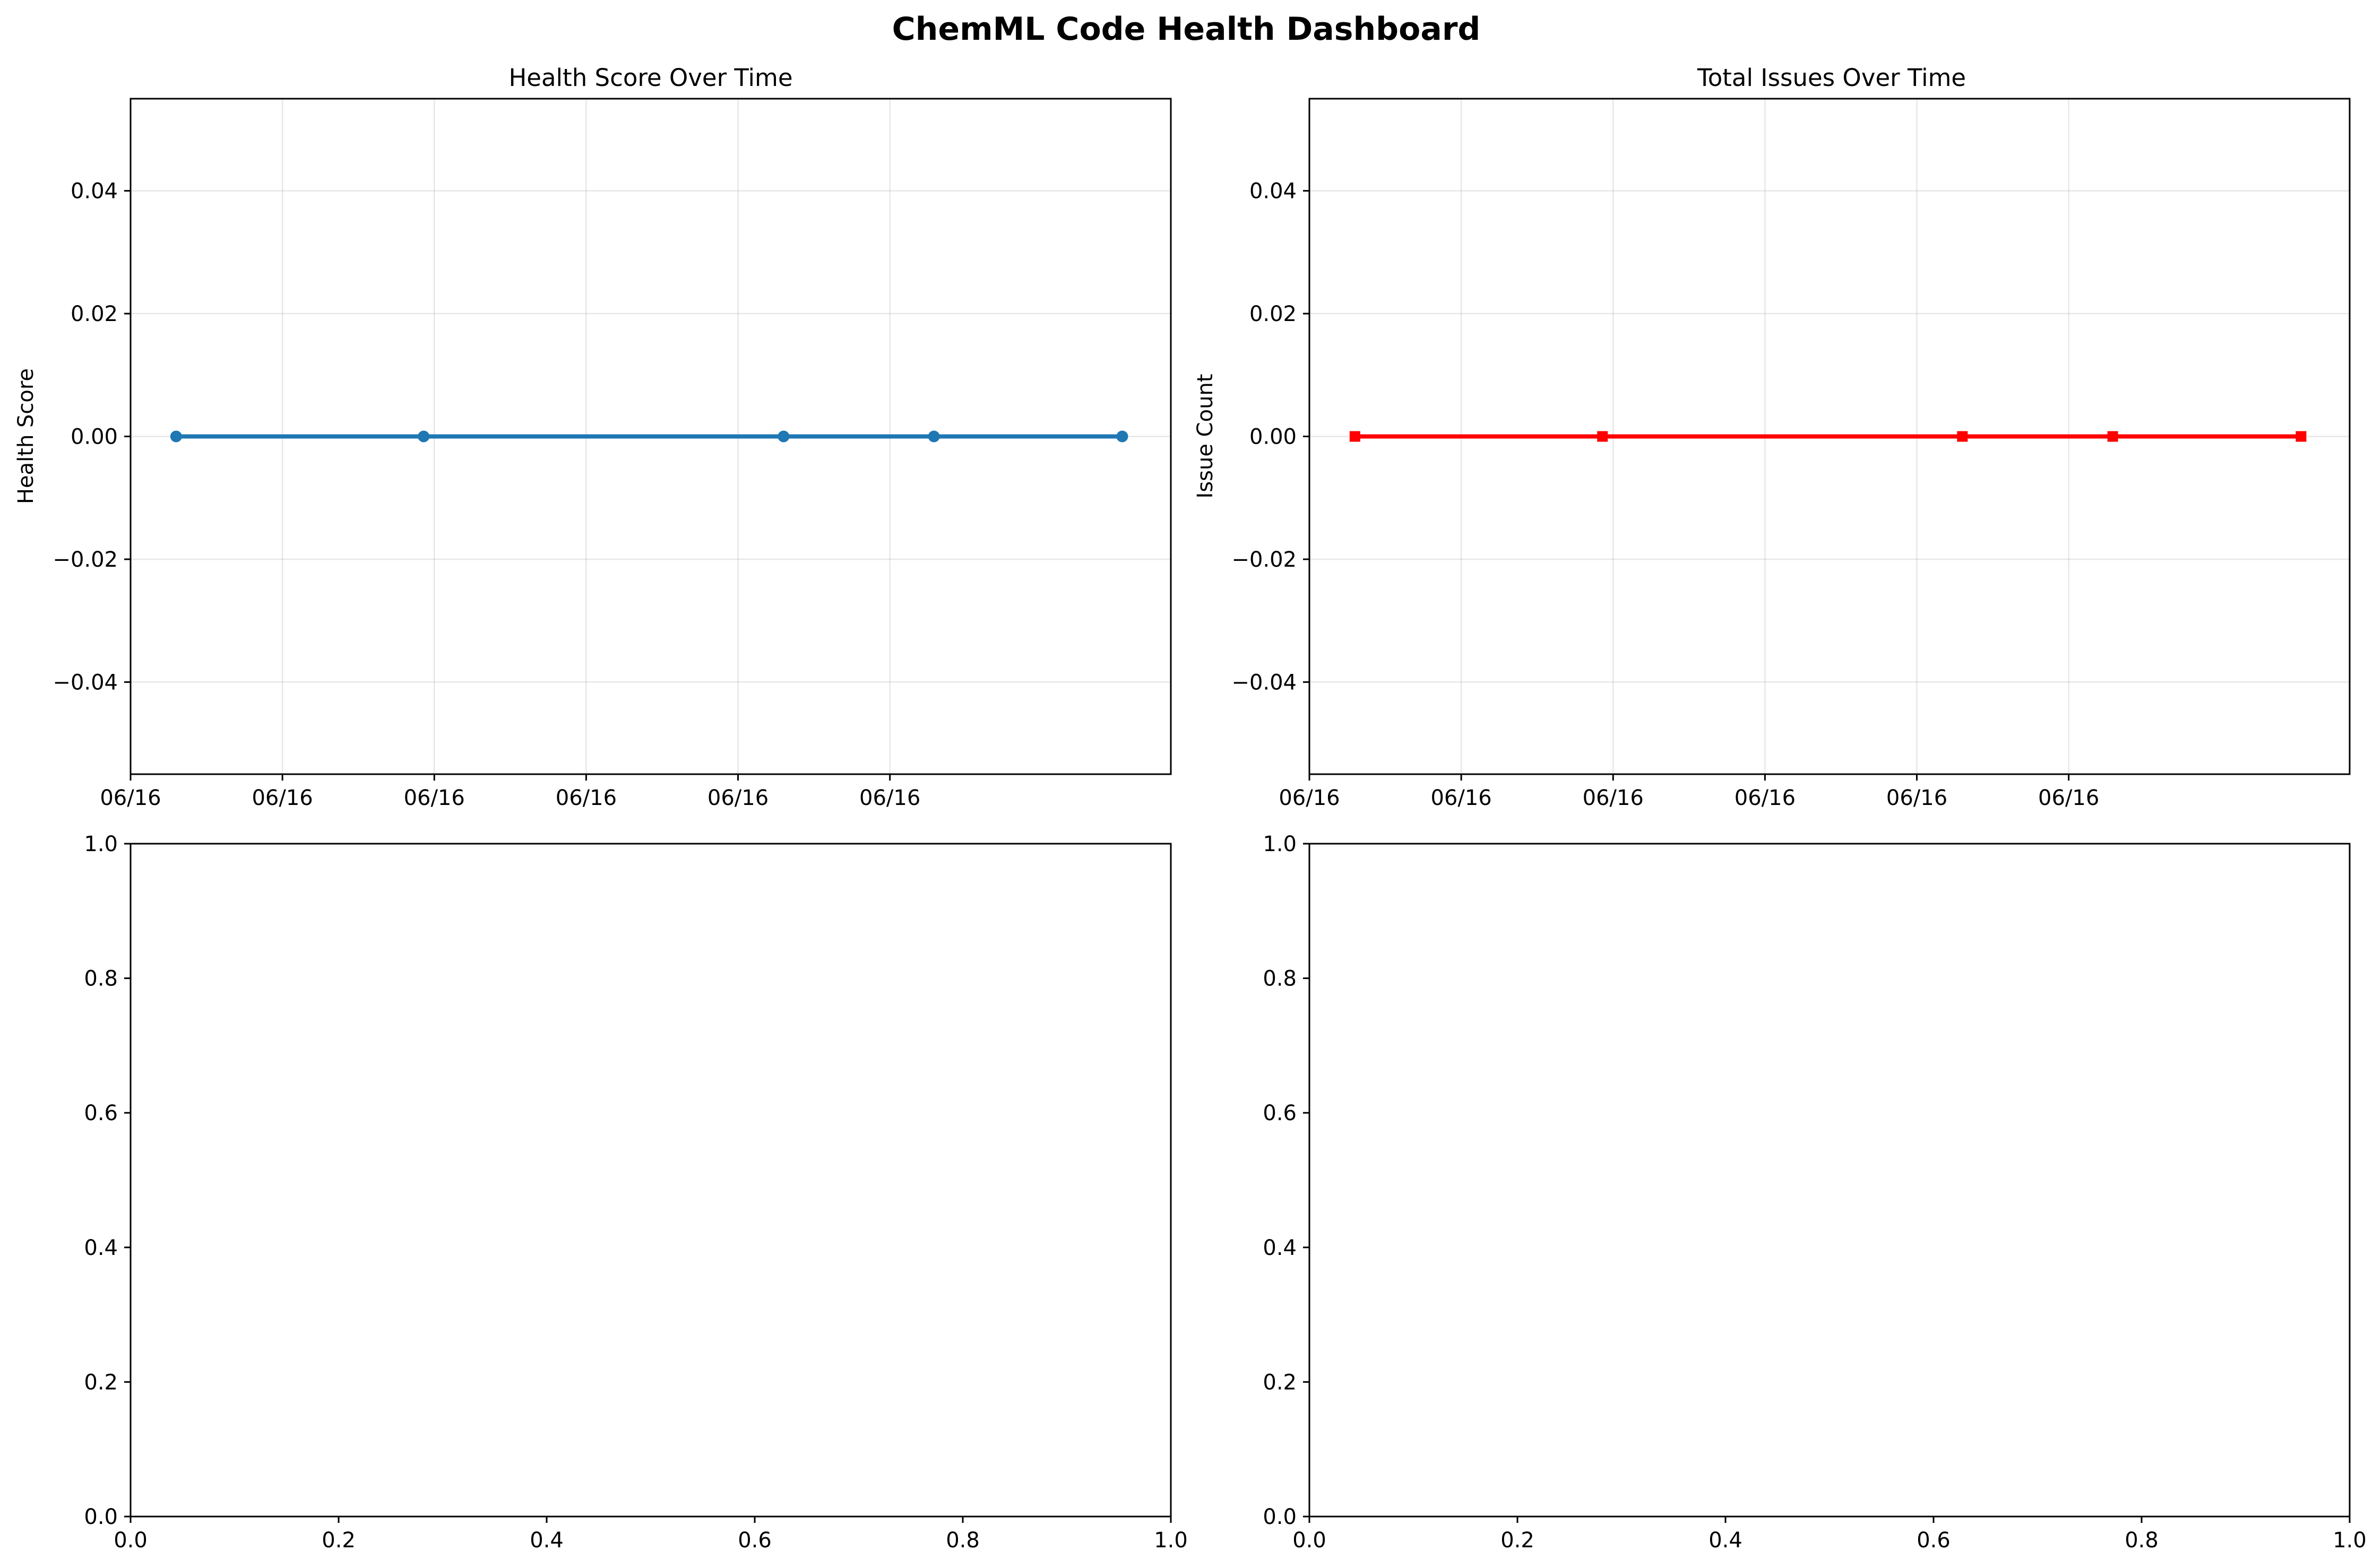 This screenshot has height=1568, width=2373. I want to click on total-issues-title: Total Issues Over Time, so click(1831, 78).